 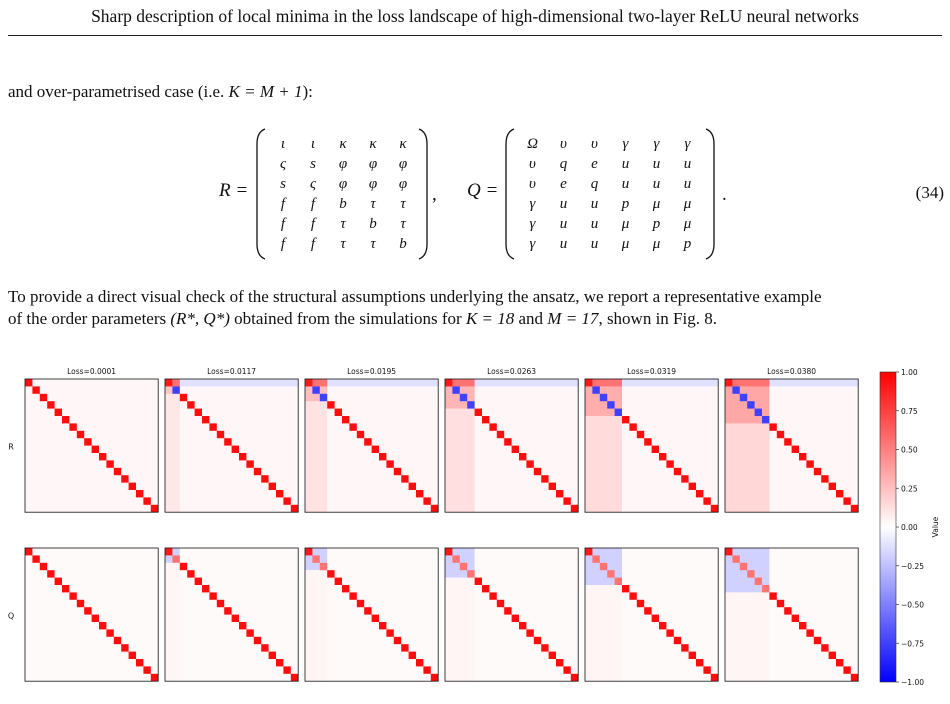 What do you see at coordinates (483, 190) in the screenshot?
I see `q-label: Q =` at bounding box center [483, 190].